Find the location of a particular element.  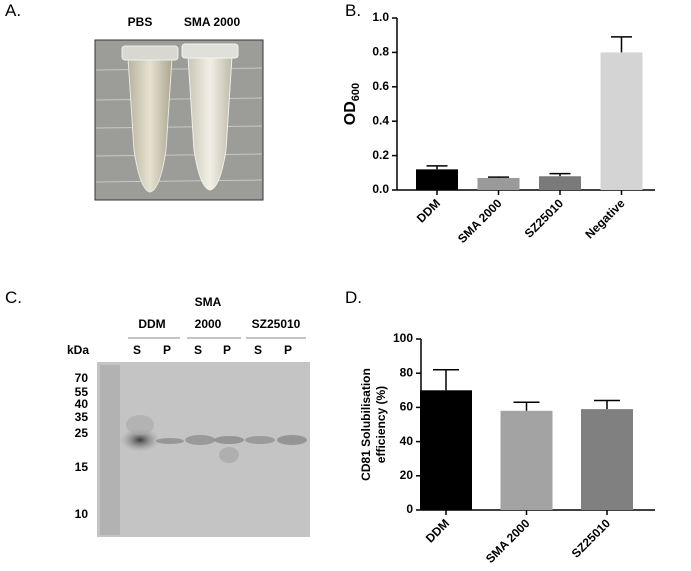

lane-group-label: SZ25010 is located at coordinates (276, 324).